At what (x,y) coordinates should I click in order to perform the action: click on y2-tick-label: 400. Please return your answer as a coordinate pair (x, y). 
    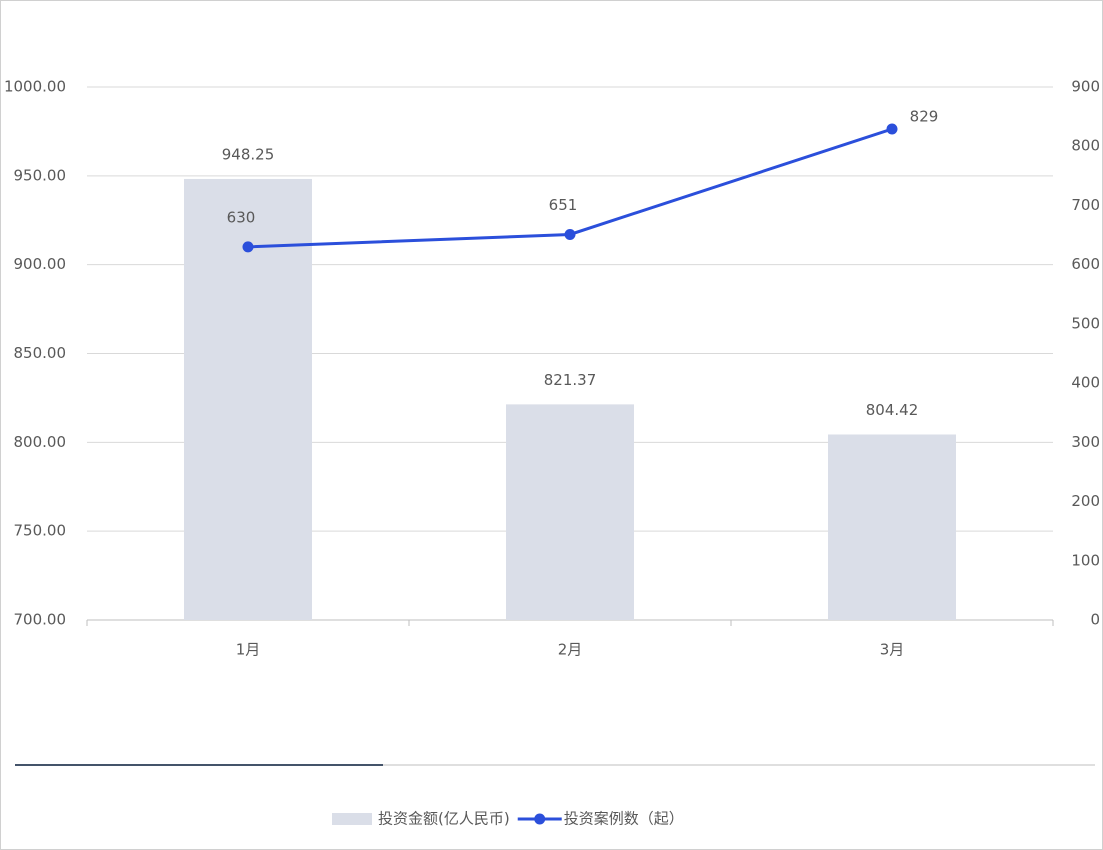
    Looking at the image, I should click on (1085, 383).